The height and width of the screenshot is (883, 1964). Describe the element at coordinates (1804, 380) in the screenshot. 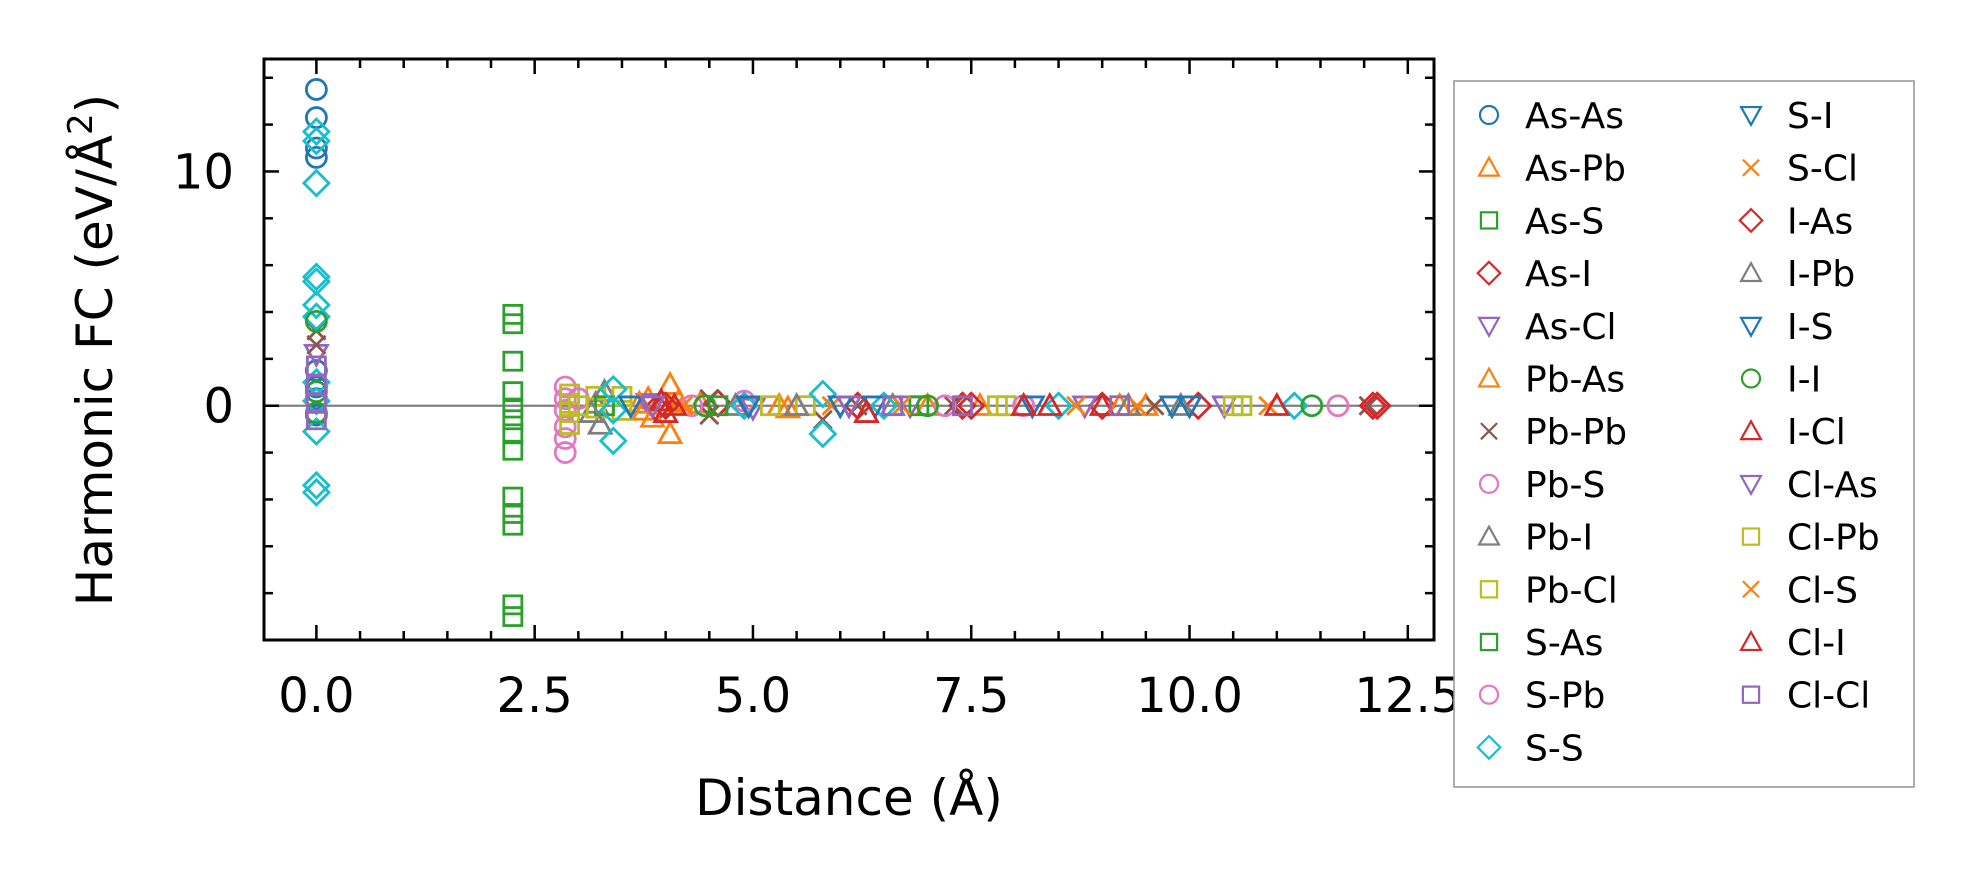

I see `legend-label: I-I` at that location.